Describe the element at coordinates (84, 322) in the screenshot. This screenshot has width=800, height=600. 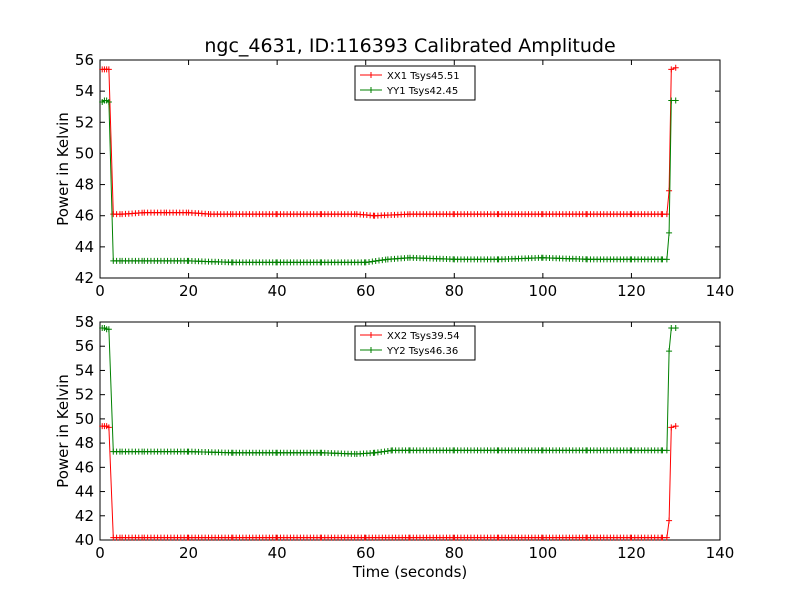
I see `y-tick-label: 58` at that location.